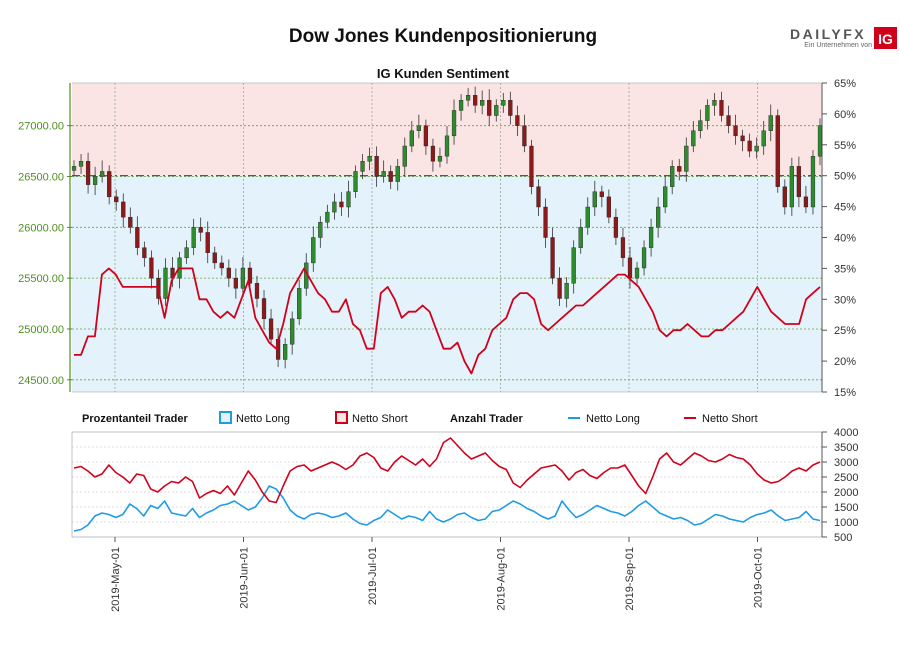 The image size is (900, 655). What do you see at coordinates (630, 579) in the screenshot?
I see `x-tick-label: 2019-Sep-01` at bounding box center [630, 579].